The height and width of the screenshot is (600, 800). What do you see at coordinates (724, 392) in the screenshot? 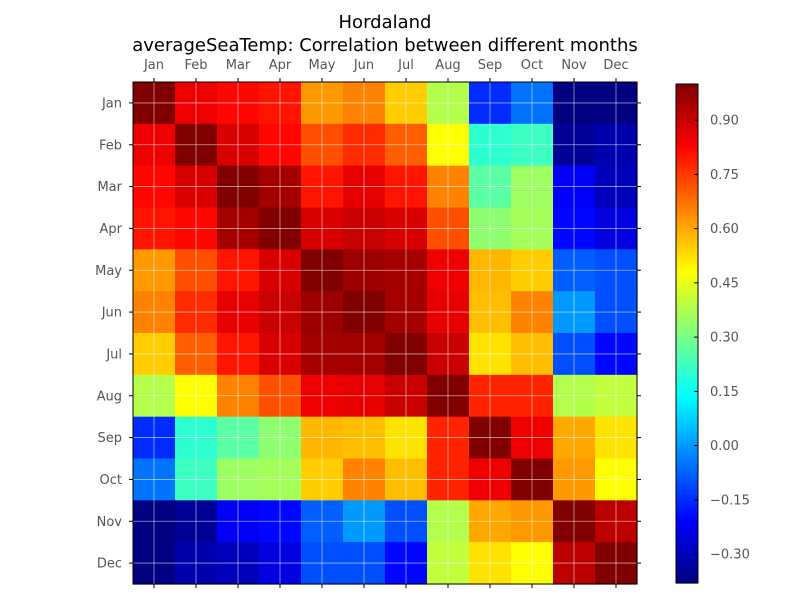
I see `colorbar-tick-label: 0.15` at bounding box center [724, 392].